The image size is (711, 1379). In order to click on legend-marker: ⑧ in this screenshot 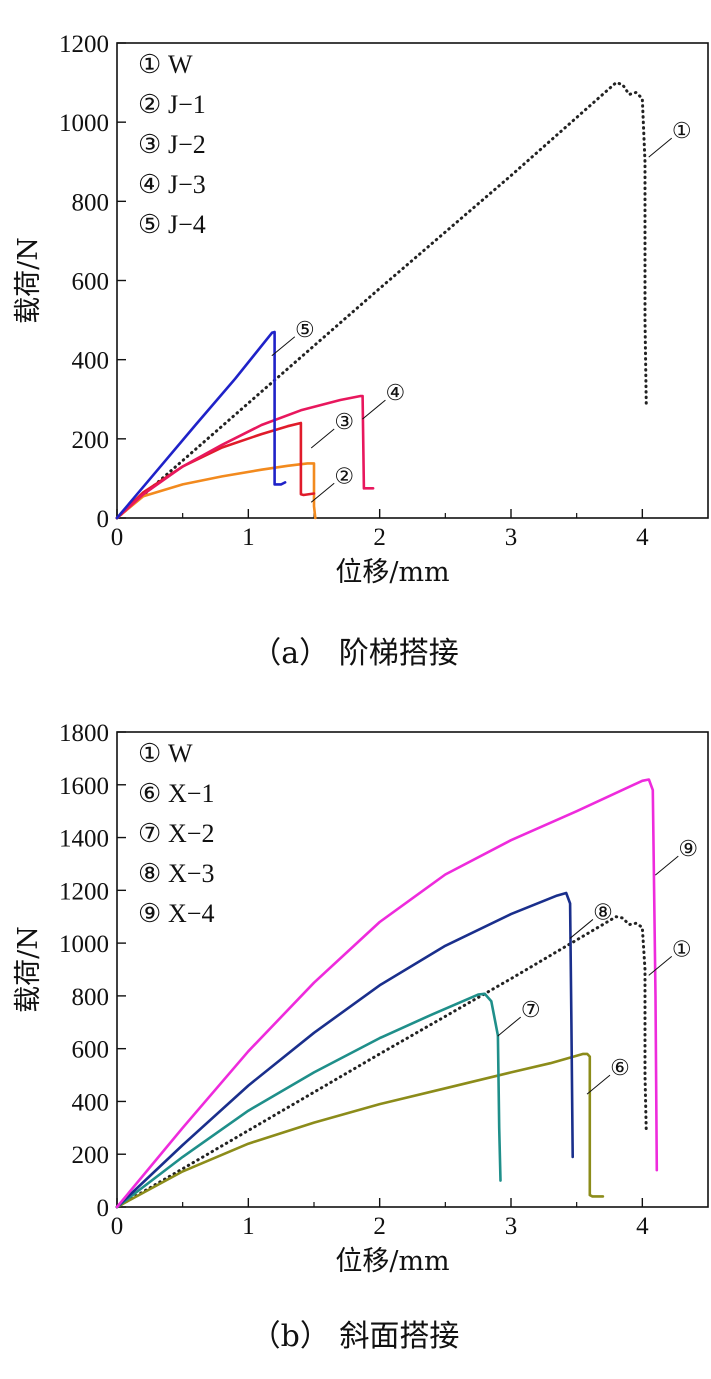, I will do `click(149, 873)`.